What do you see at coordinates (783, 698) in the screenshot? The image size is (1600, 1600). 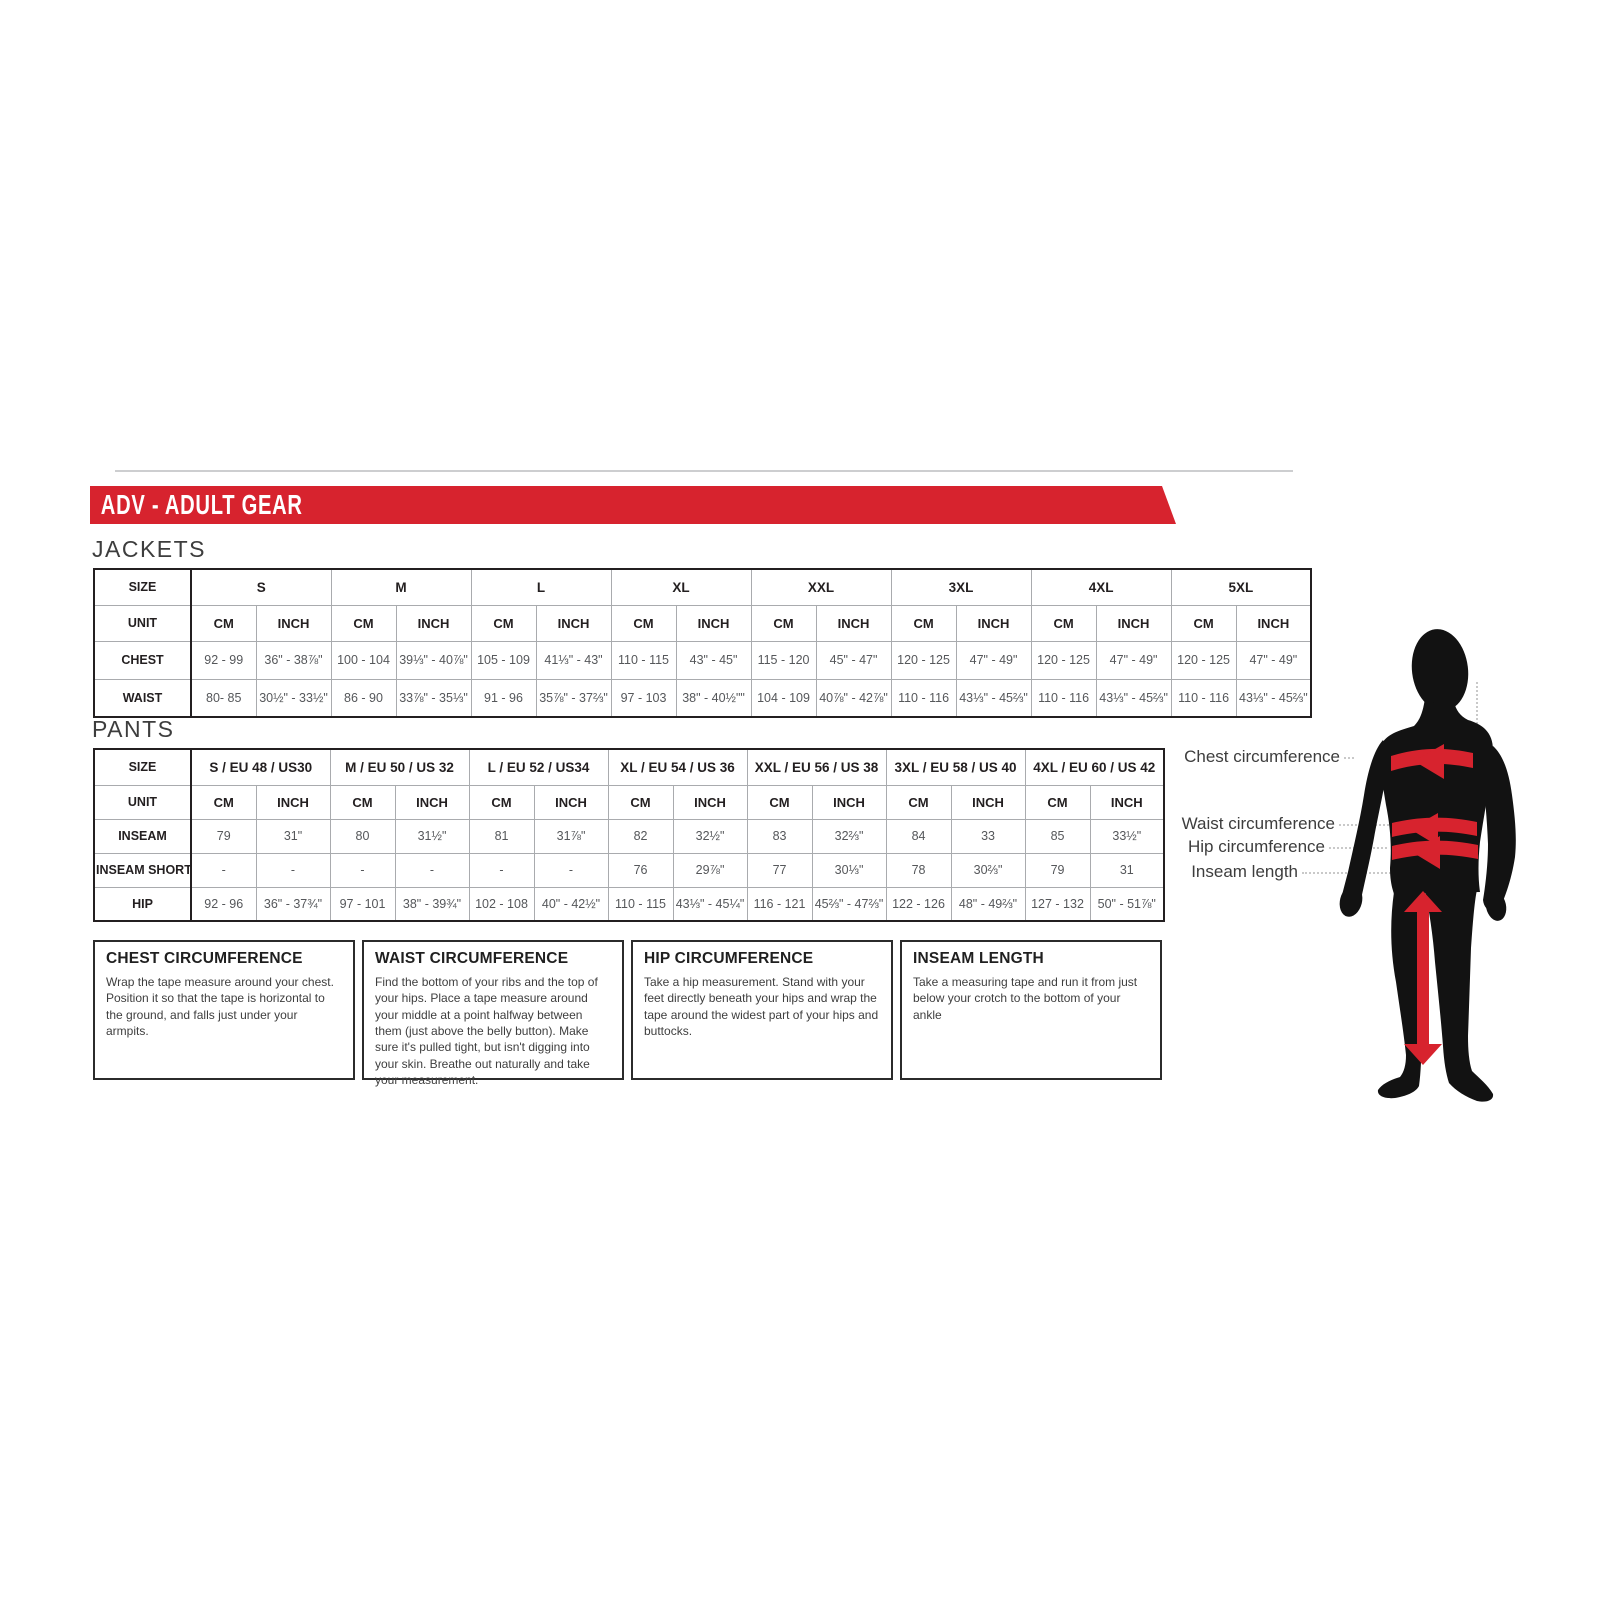 I see `jackets-waist-cm-4: 104 - 109` at bounding box center [783, 698].